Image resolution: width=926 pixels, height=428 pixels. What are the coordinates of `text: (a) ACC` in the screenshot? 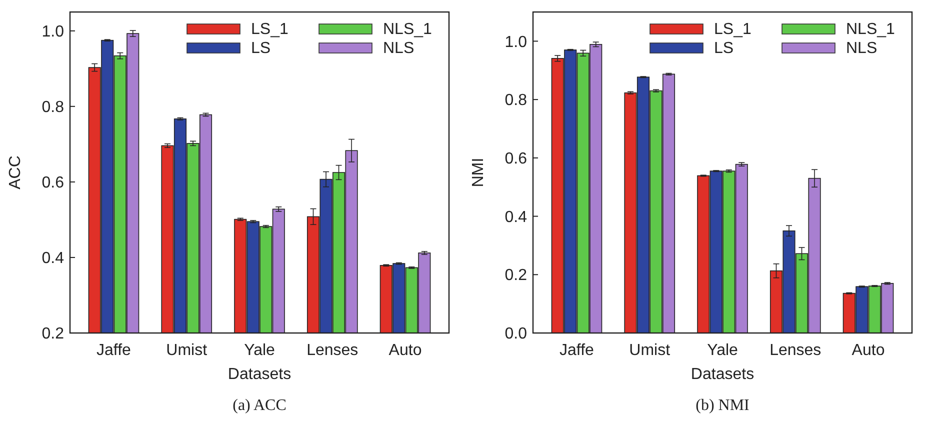 It's located at (259, 405).